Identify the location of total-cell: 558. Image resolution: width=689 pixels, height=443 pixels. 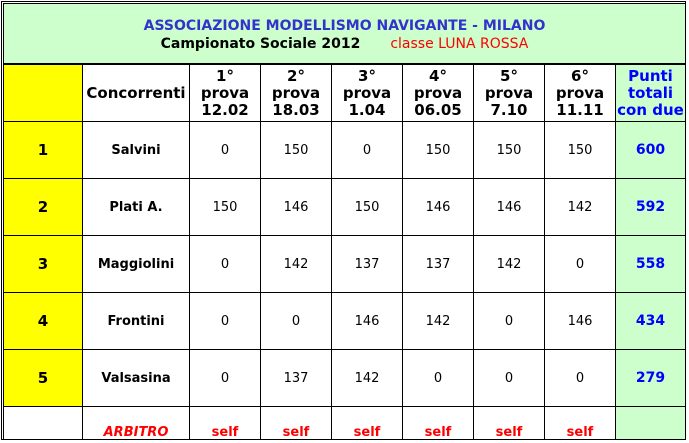
(650, 264).